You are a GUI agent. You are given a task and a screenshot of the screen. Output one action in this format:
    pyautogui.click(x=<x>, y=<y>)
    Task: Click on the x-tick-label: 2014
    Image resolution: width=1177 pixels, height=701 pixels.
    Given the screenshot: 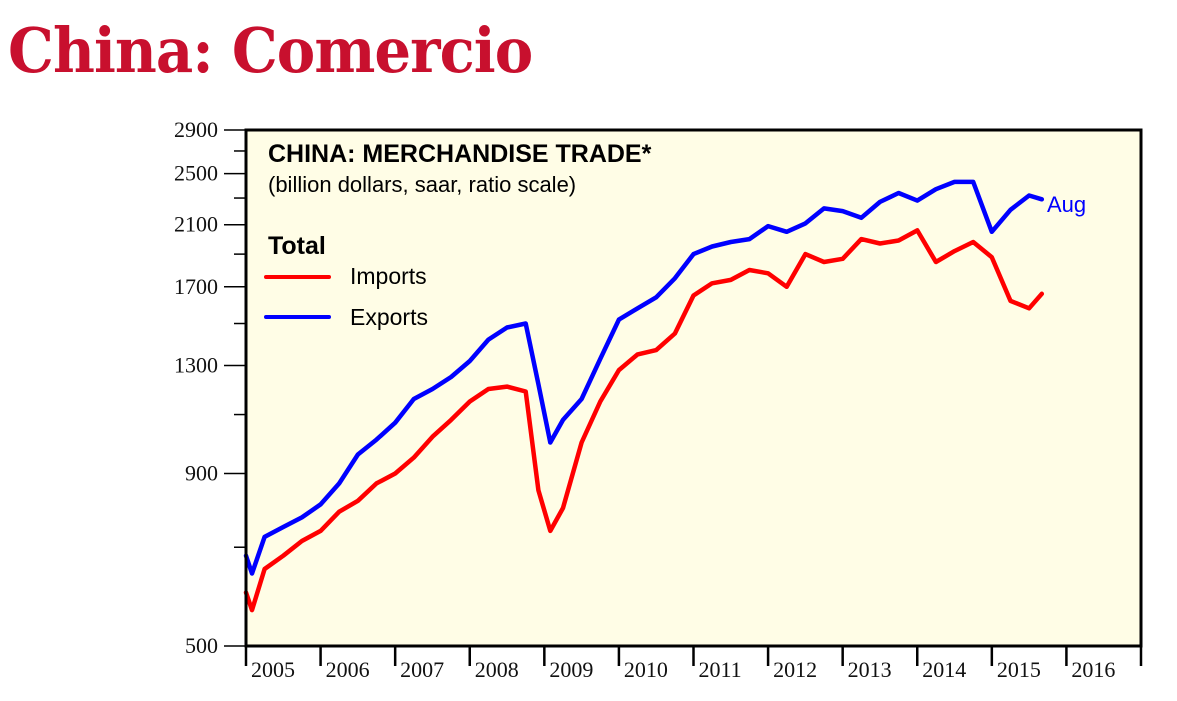 What is the action you would take?
    pyautogui.click(x=944, y=669)
    